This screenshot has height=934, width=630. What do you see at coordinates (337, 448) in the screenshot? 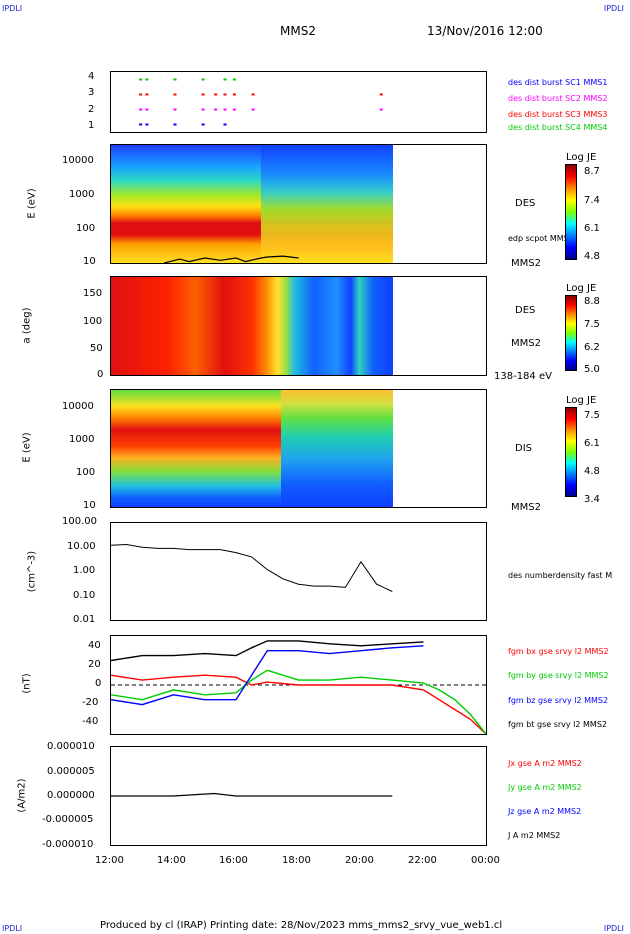
I see `dis-energy-spectrogram-right` at bounding box center [337, 448].